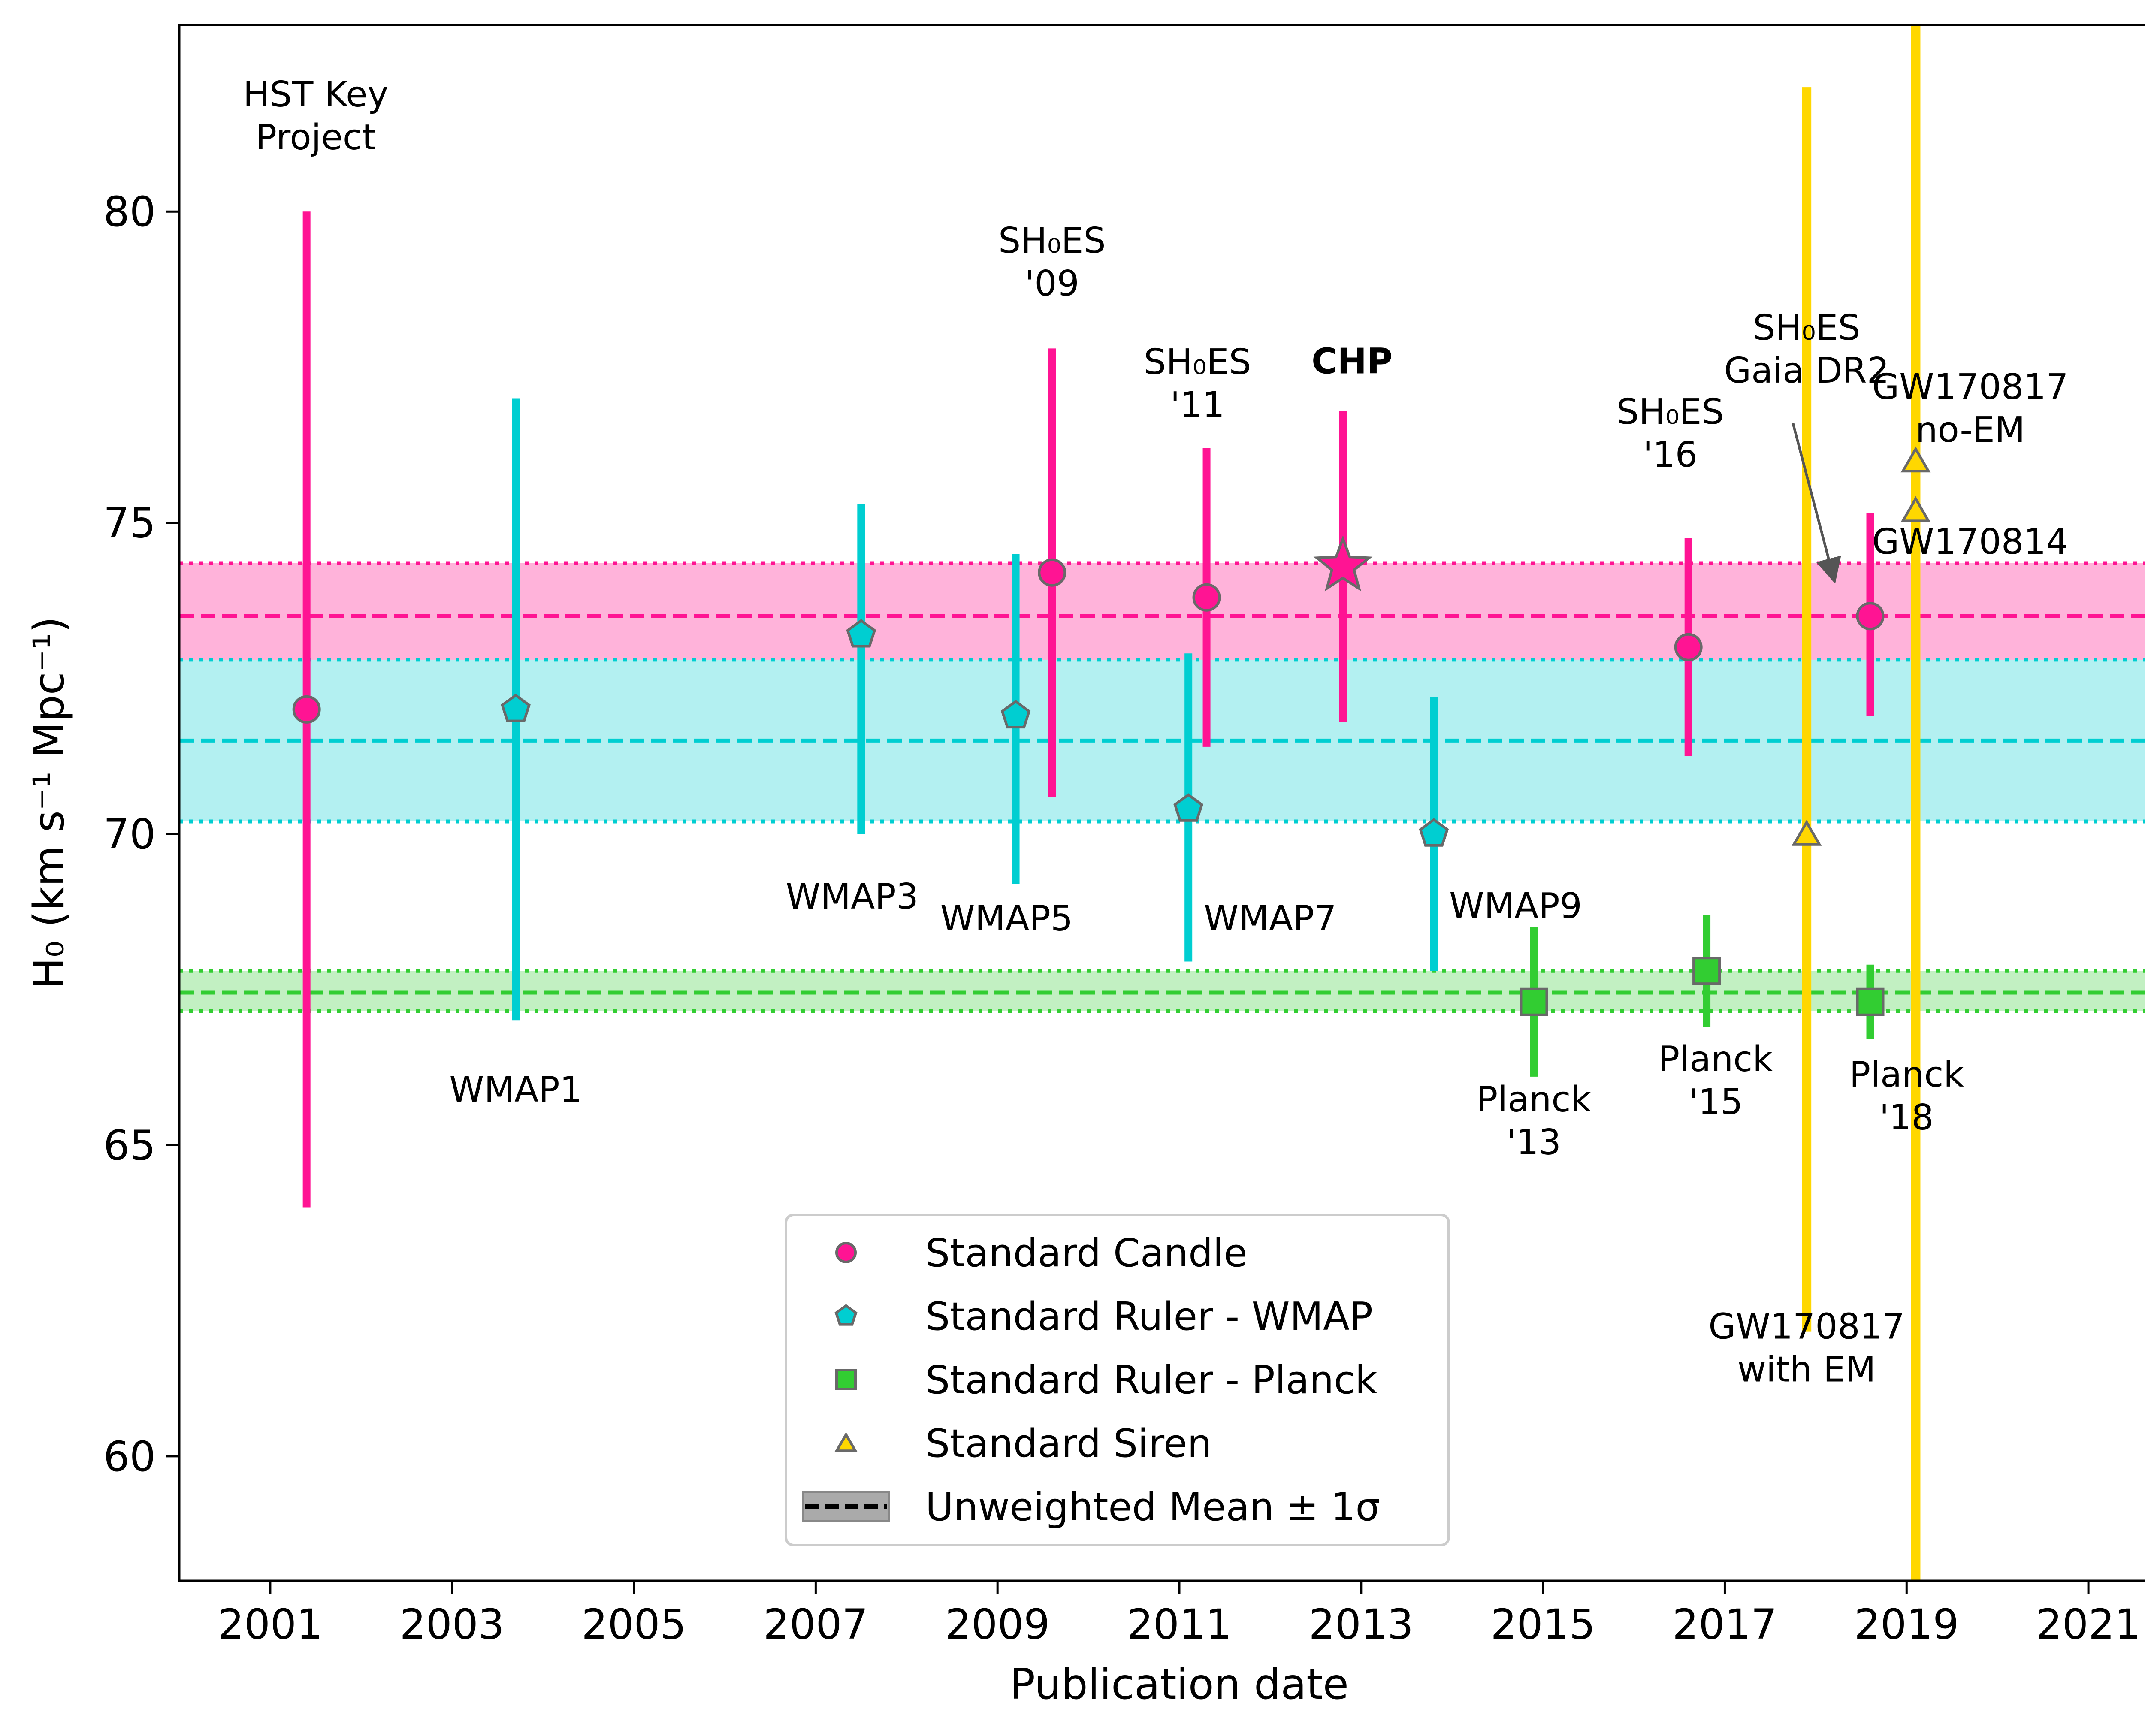  What do you see at coordinates (1179, 1624) in the screenshot?
I see `x-tick-label: 2011` at bounding box center [1179, 1624].